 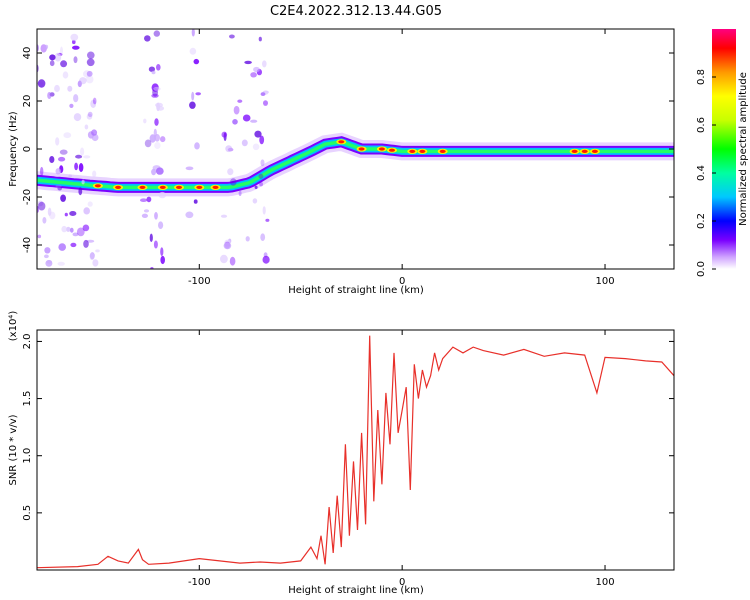 What do you see at coordinates (27, 149) in the screenshot?
I see `y-tick-label: 0` at bounding box center [27, 149].